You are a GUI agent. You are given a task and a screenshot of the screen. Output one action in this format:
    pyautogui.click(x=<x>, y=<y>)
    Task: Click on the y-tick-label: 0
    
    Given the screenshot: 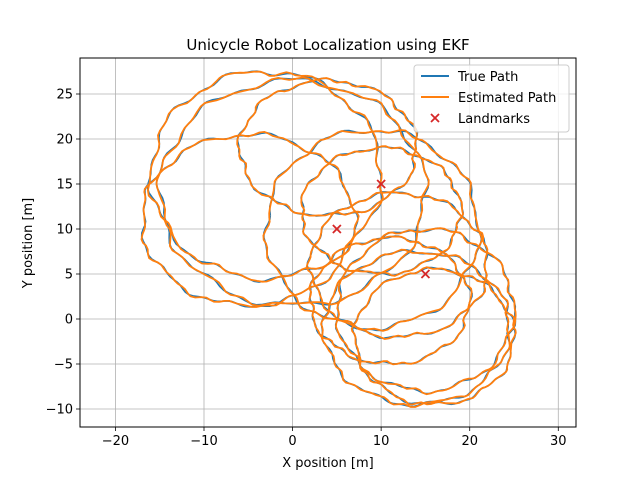 What is the action you would take?
    pyautogui.click(x=69, y=320)
    